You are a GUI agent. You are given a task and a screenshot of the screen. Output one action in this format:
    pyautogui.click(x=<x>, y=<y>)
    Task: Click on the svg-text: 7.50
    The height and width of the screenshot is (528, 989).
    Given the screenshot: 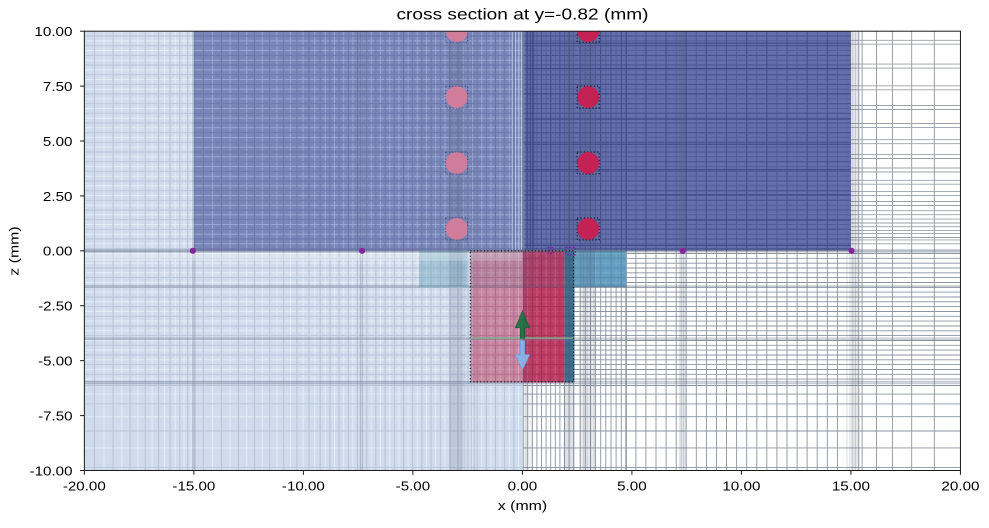 What is the action you would take?
    pyautogui.click(x=58, y=86)
    